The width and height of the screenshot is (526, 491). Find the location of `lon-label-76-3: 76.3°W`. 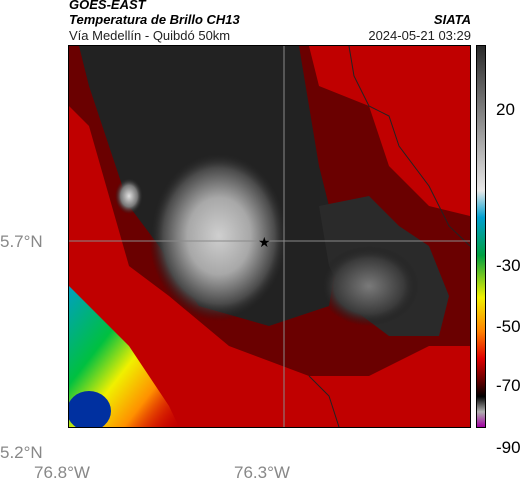

lon-label-76-3: 76.3°W is located at coordinates (262, 472).